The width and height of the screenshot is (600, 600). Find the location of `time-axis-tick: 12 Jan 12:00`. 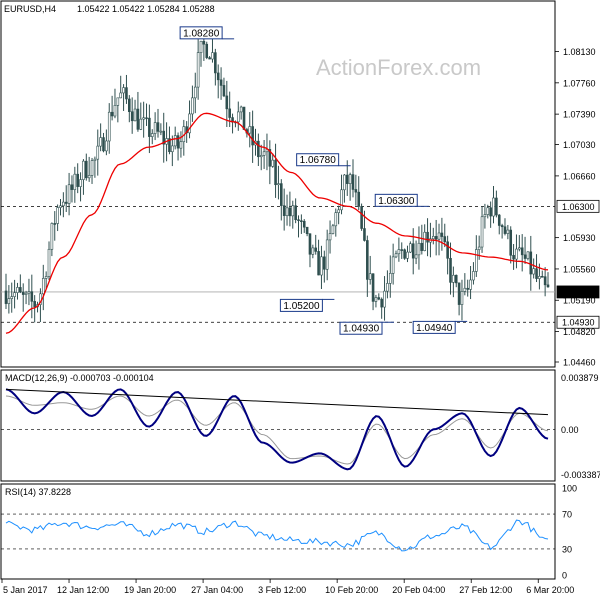

time-axis-tick: 12 Jan 12:00 is located at coordinates (83, 590).